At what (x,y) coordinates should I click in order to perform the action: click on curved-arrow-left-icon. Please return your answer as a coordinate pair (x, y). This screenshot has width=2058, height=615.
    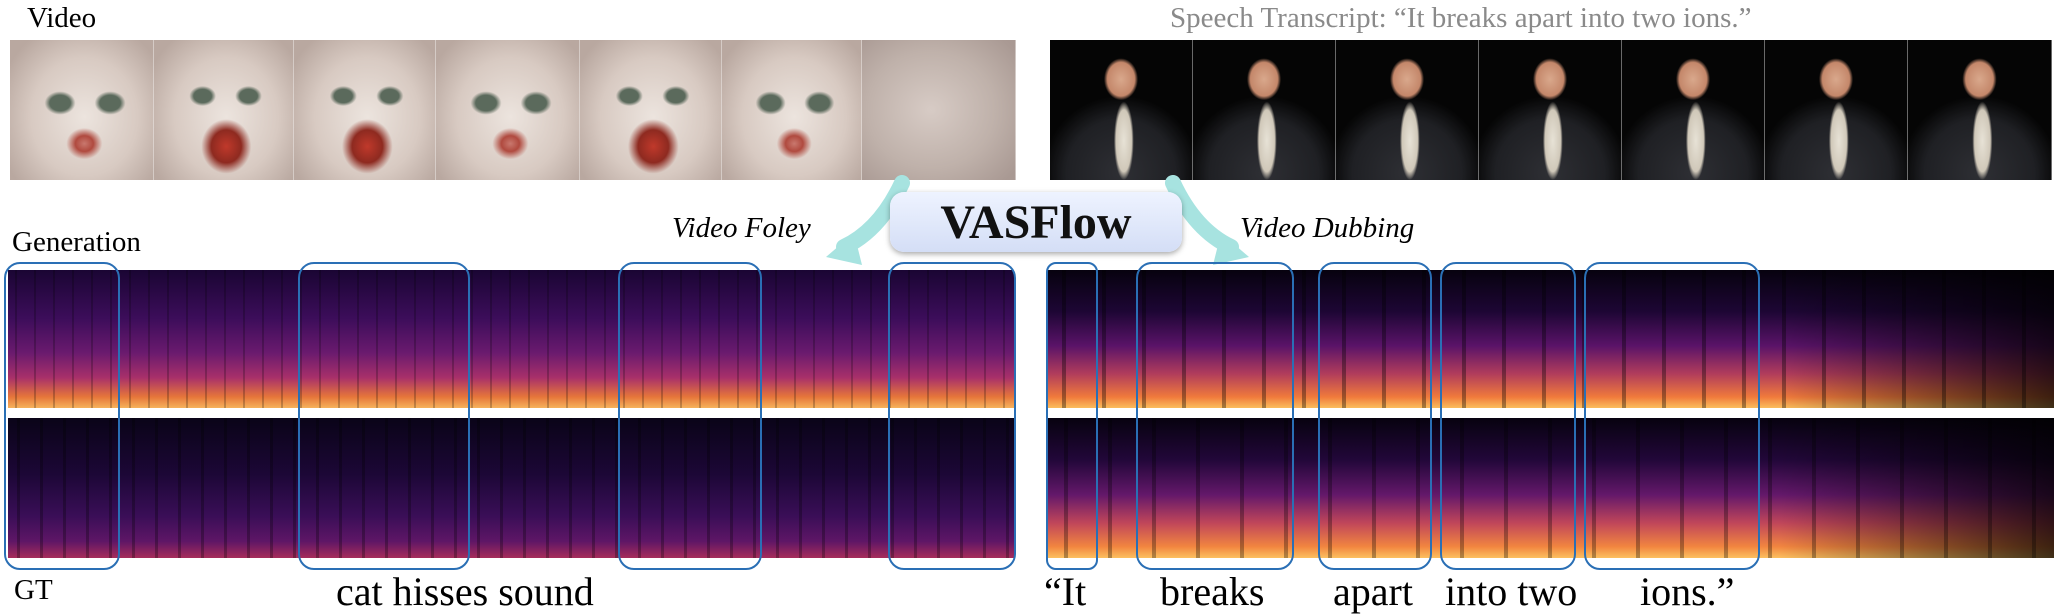
    Looking at the image, I should click on (868, 220).